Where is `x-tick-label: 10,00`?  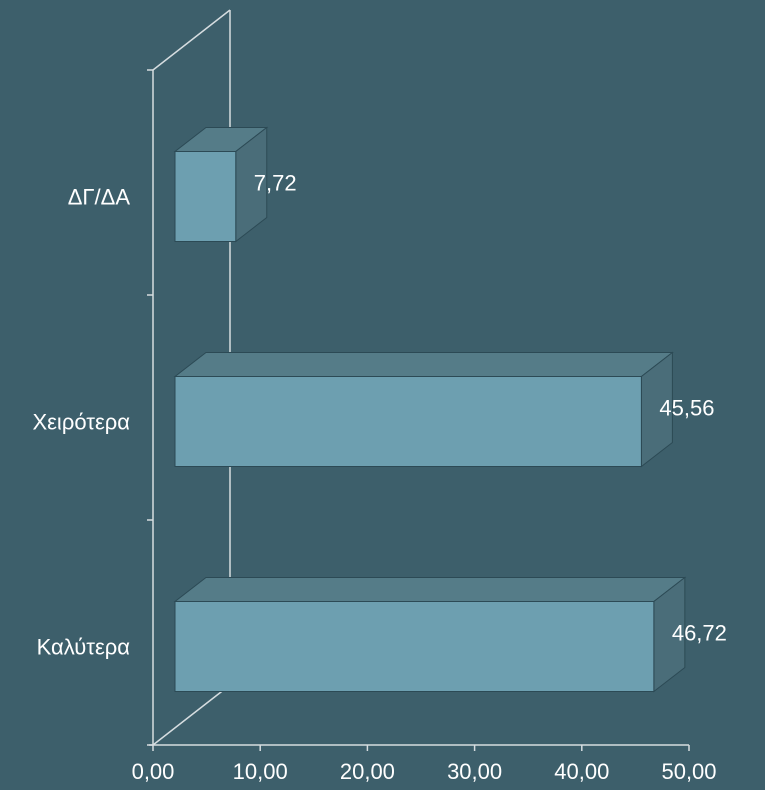
x-tick-label: 10,00 is located at coordinates (260, 771).